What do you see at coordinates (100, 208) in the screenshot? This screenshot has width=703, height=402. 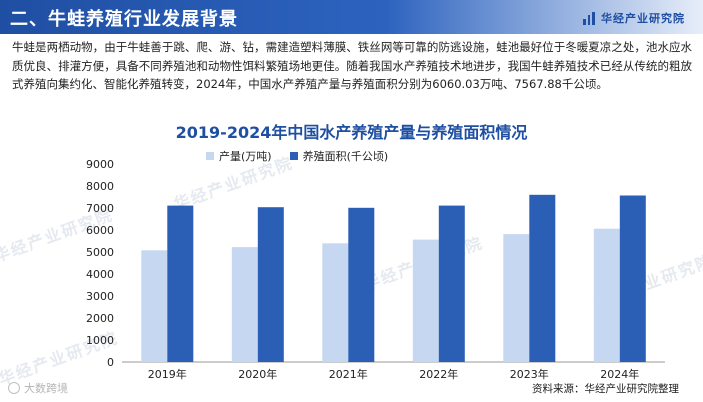 I see `y-tick-label: 7000` at bounding box center [100, 208].